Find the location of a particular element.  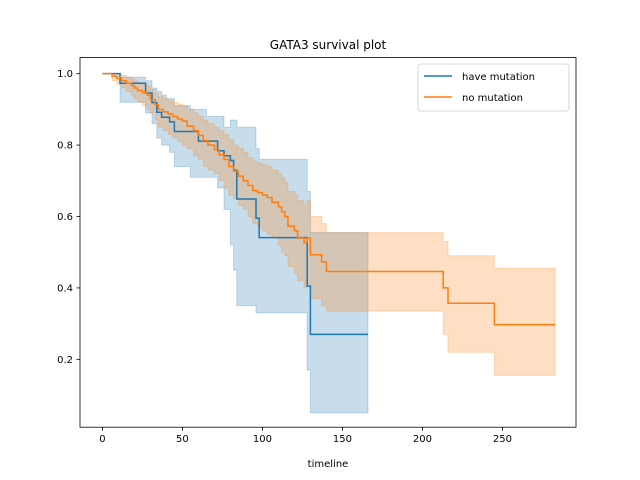

x-tick-label: 0 is located at coordinates (102, 439).